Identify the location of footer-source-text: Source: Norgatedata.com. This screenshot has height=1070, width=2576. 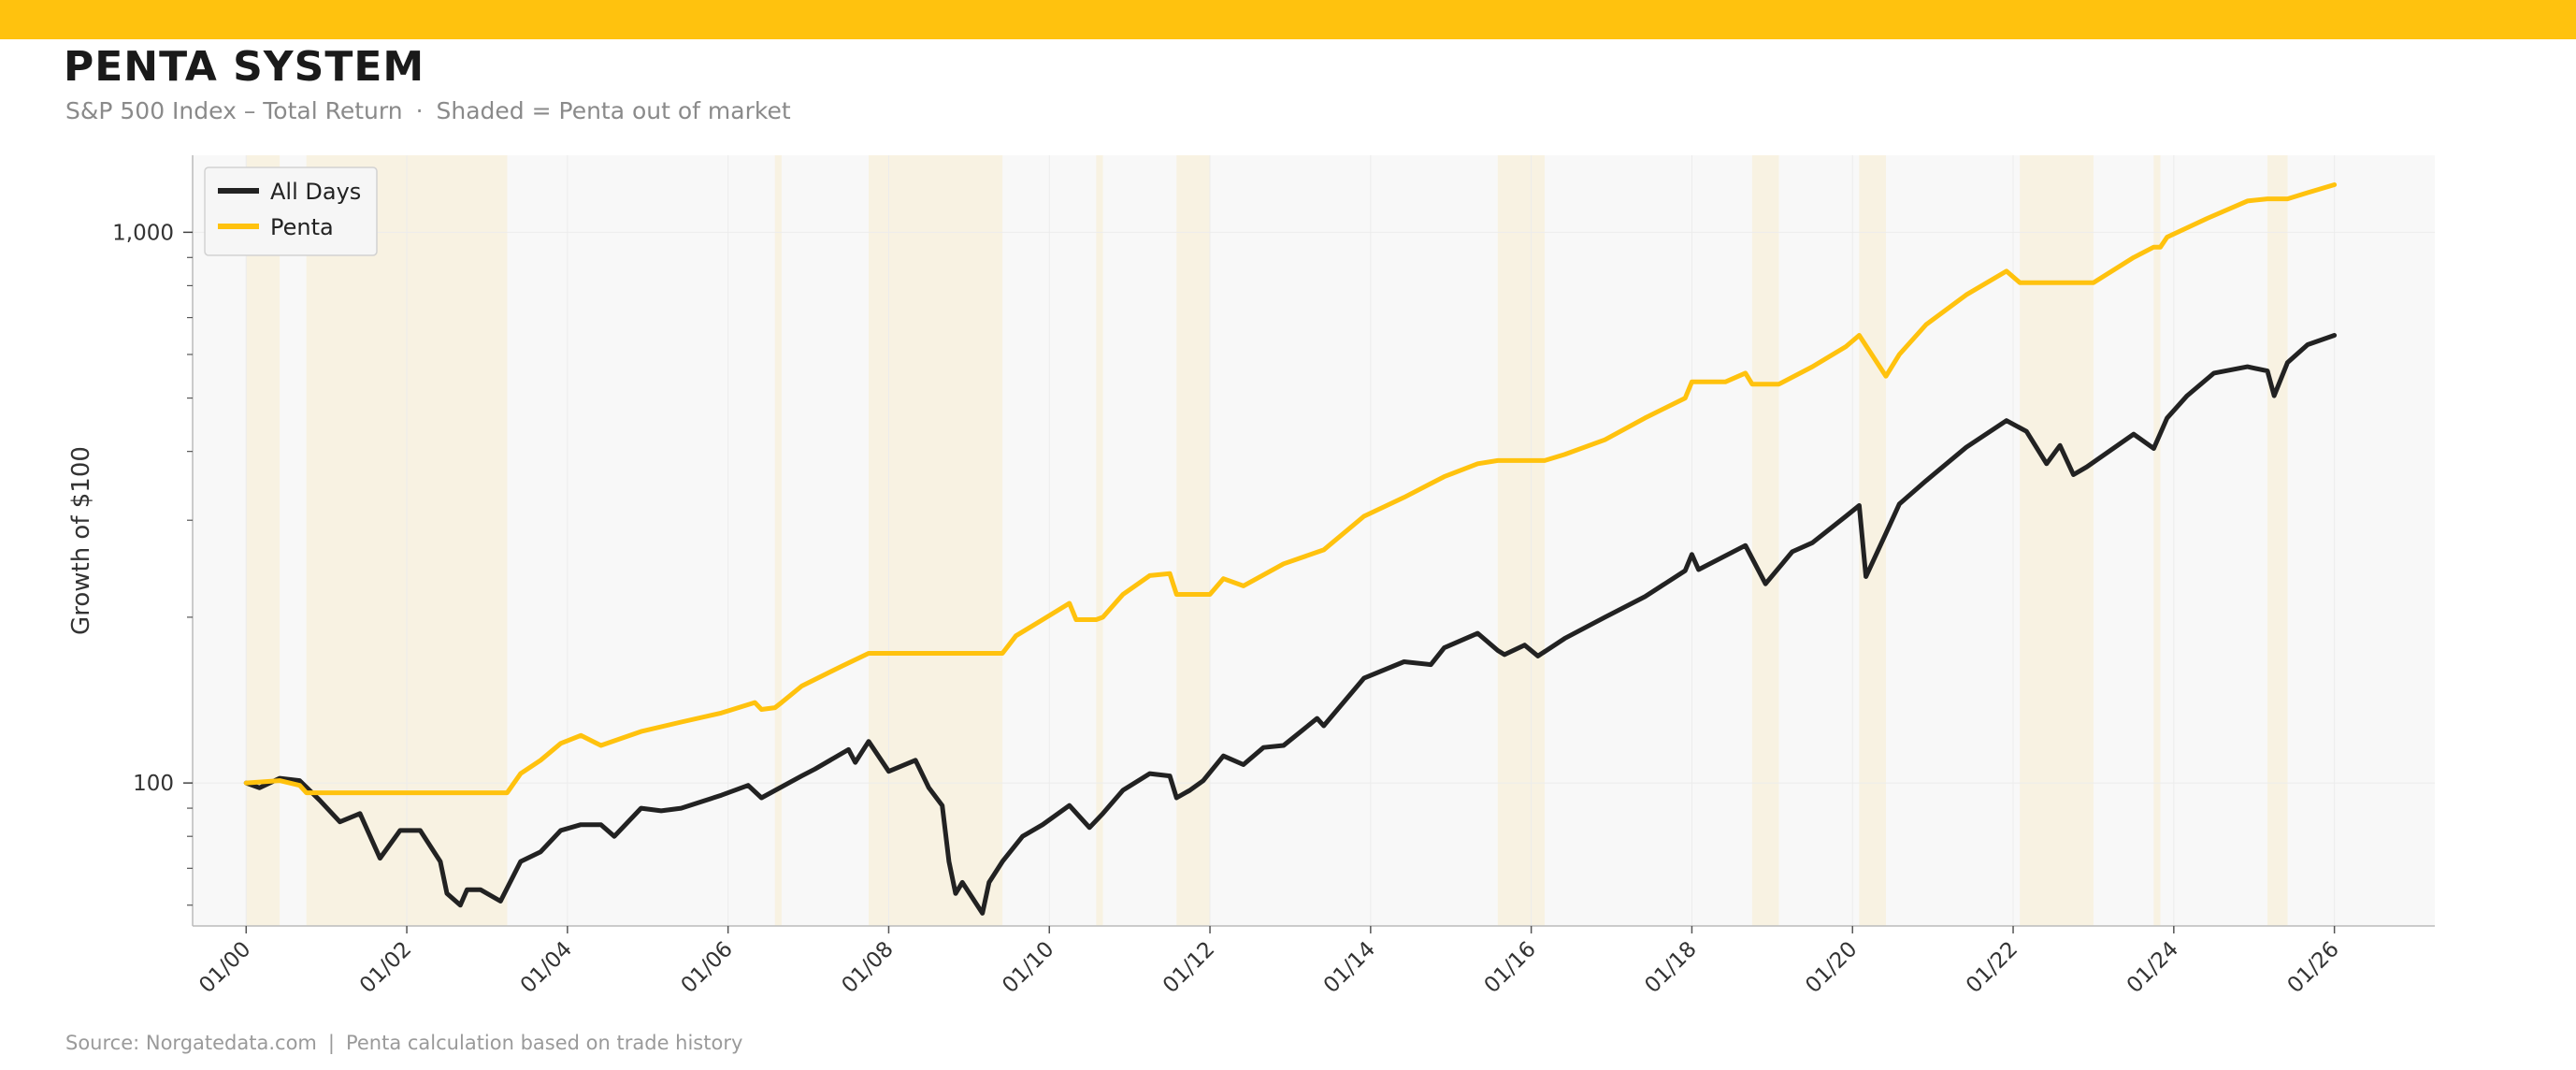
(191, 1043).